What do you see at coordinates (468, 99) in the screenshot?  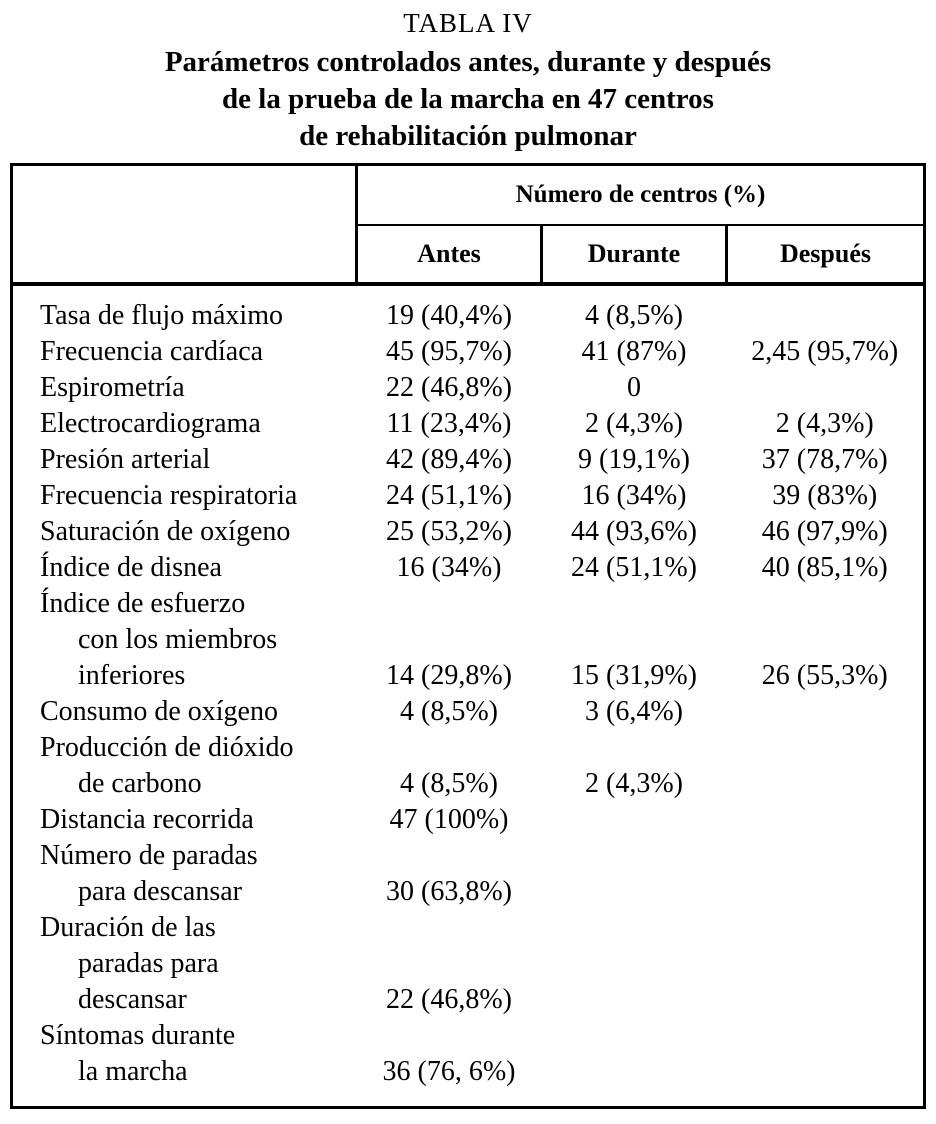 I see `table-caption-line-2: de la prueba de la marcha en 47 centros` at bounding box center [468, 99].